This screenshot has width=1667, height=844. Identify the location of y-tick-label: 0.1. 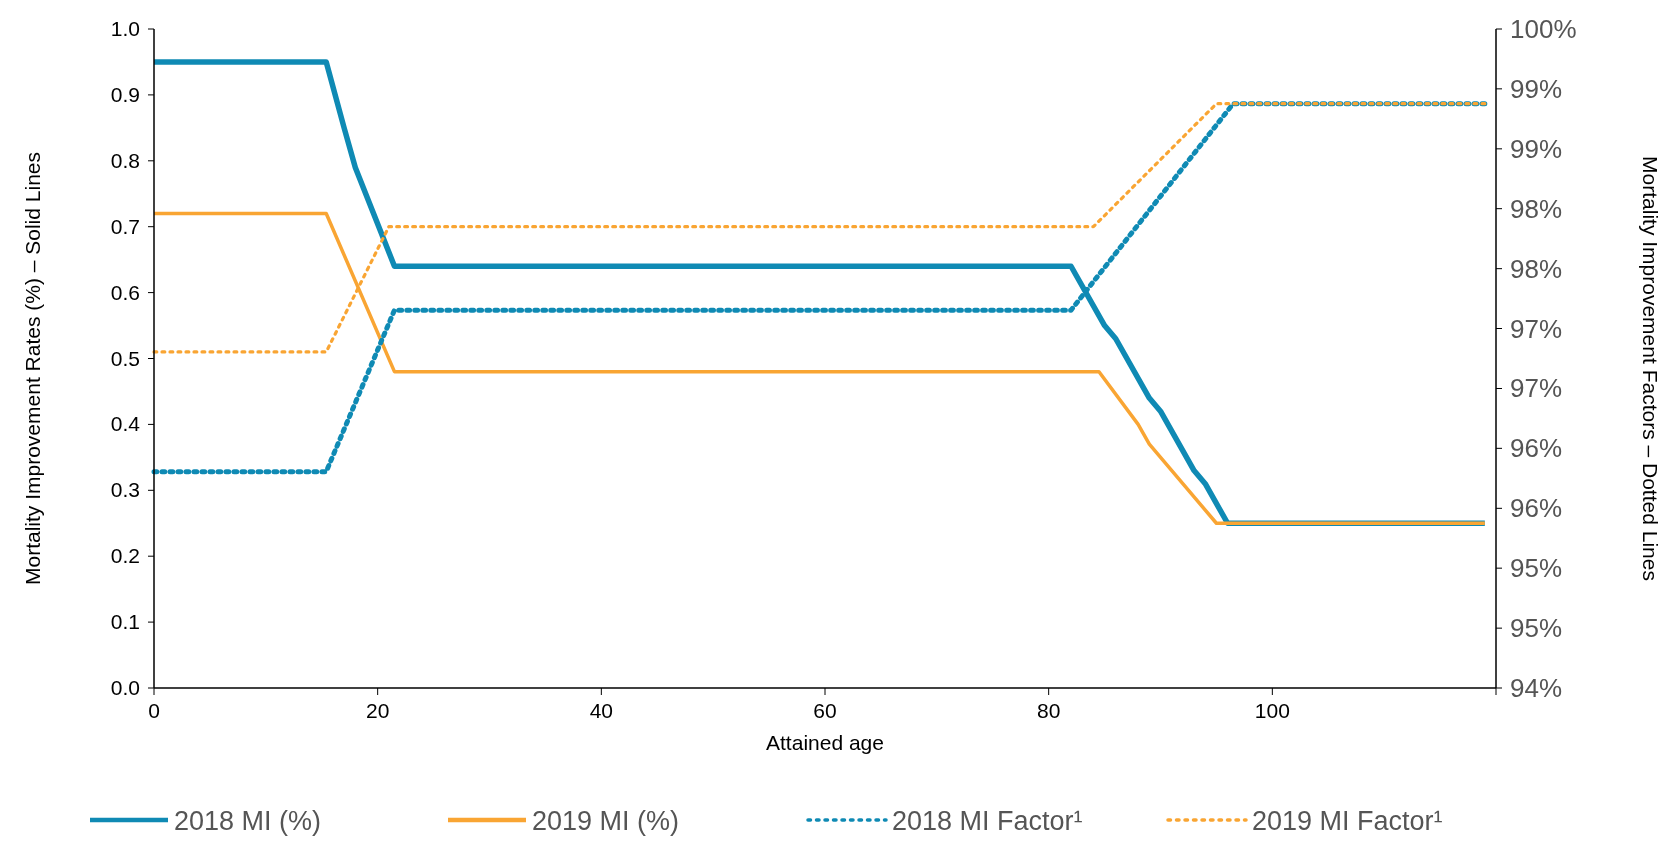
(125, 622).